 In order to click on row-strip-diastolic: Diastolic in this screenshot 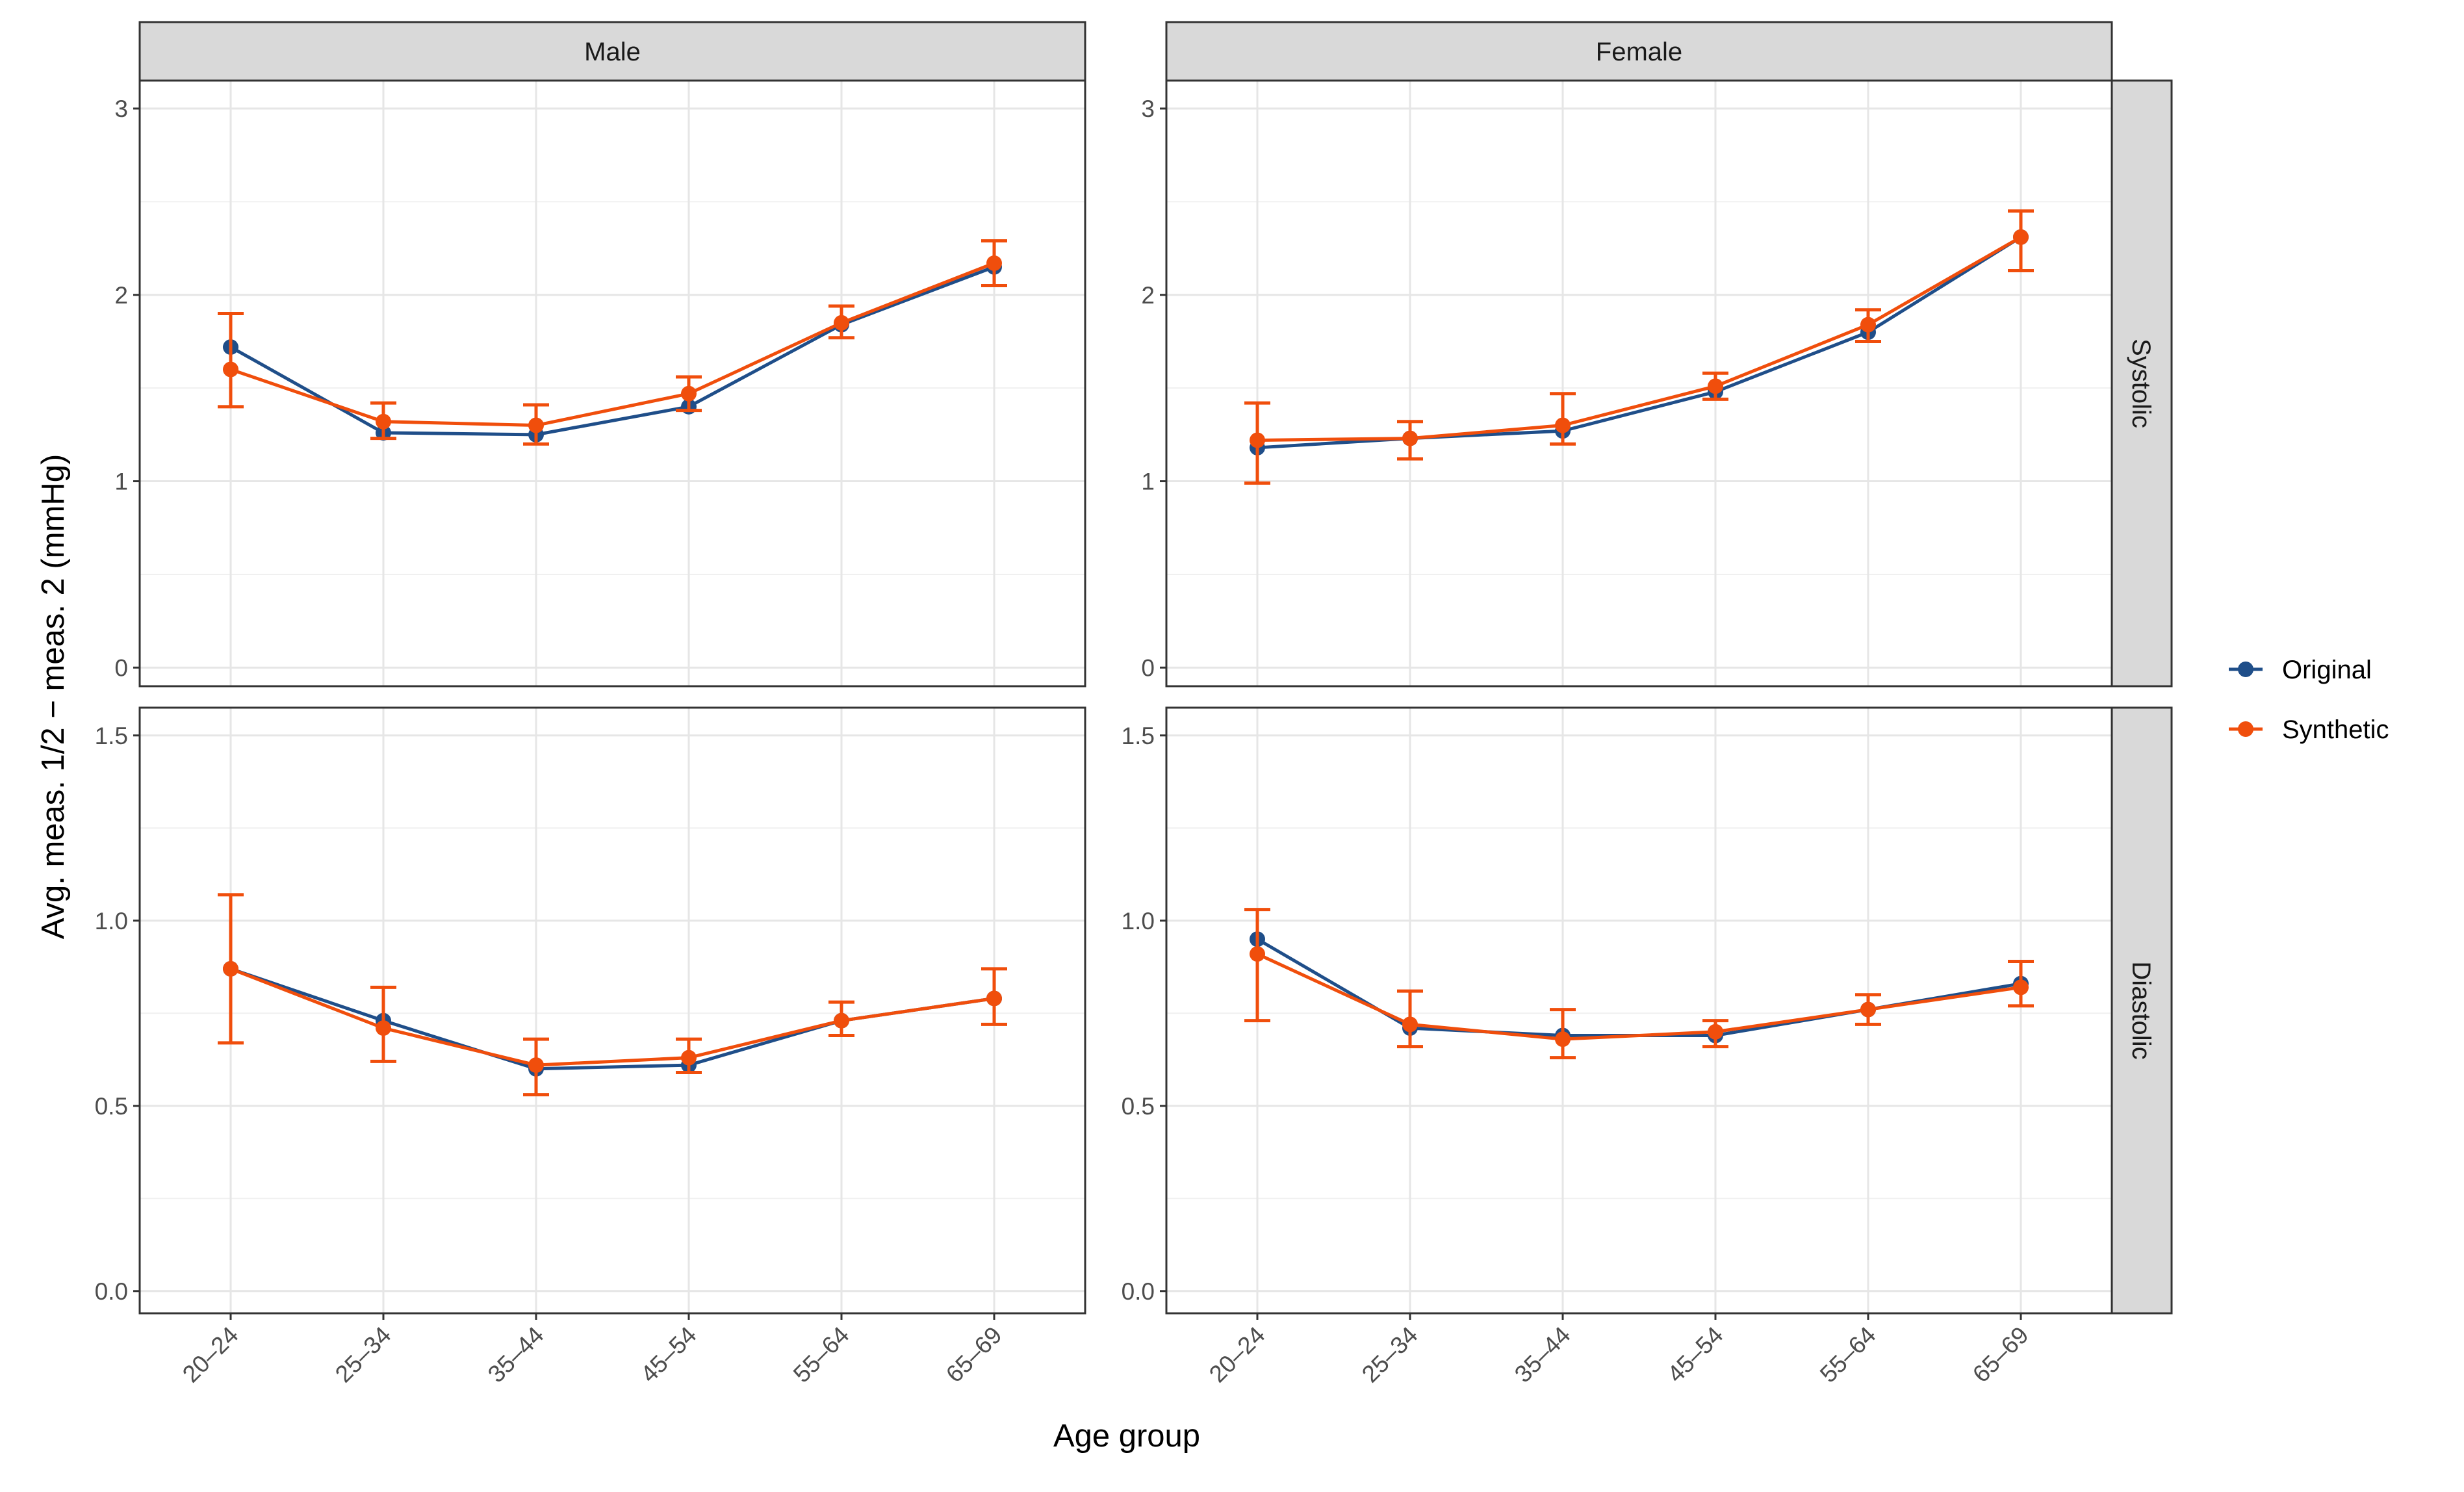, I will do `click(2142, 1010)`.